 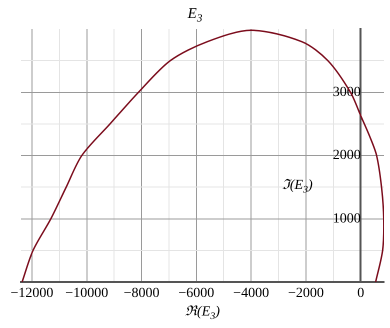 I want to click on x-tick-label: −12000, so click(x=32, y=294).